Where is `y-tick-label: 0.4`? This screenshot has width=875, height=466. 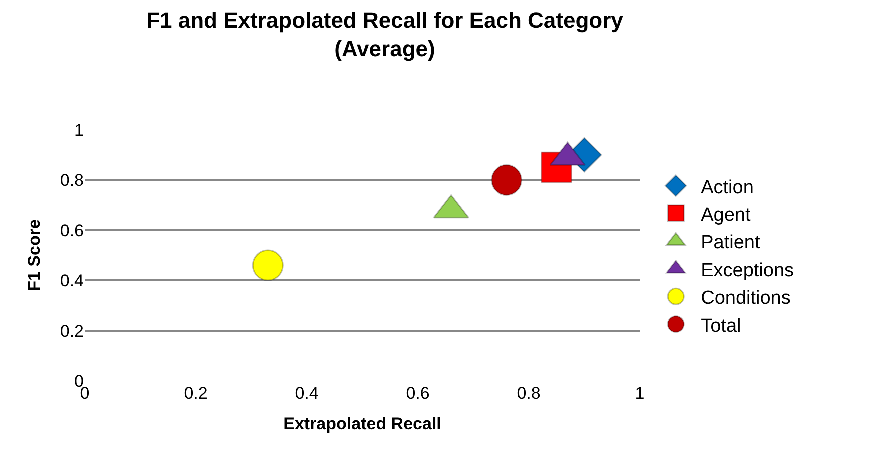 y-tick-label: 0.4 is located at coordinates (72, 281).